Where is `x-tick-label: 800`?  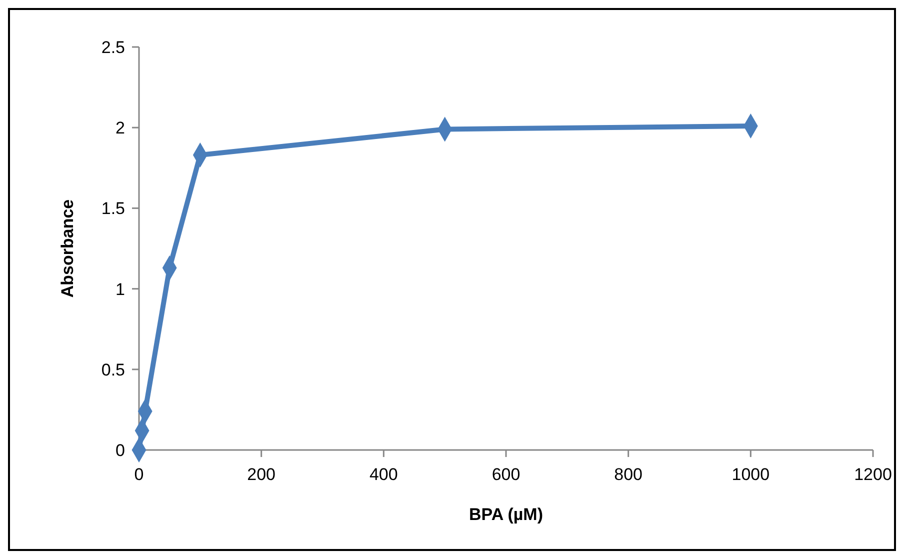 x-tick-label: 800 is located at coordinates (628, 474).